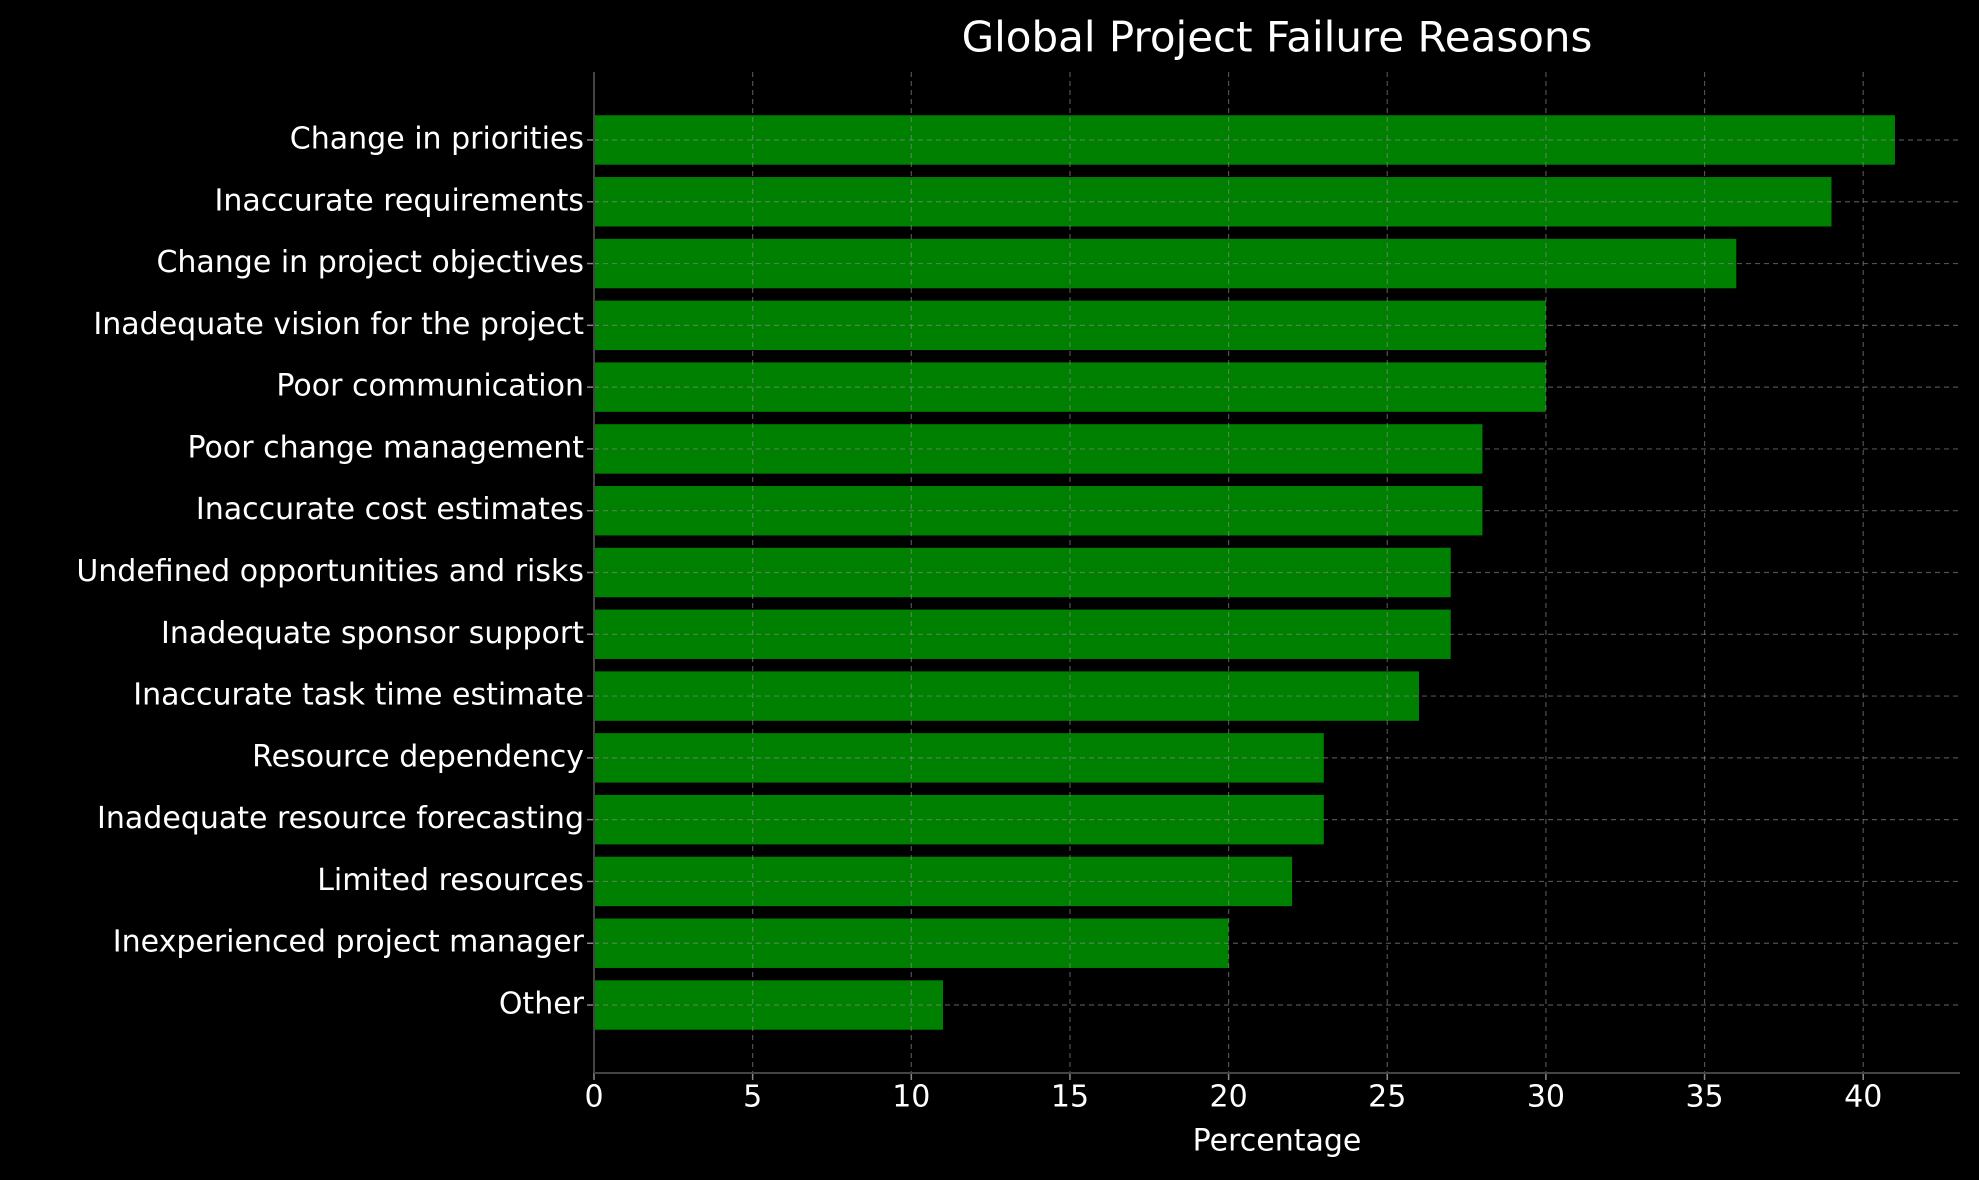 The image size is (1979, 1180). I want to click on x-tick-label: 0, so click(593, 1097).